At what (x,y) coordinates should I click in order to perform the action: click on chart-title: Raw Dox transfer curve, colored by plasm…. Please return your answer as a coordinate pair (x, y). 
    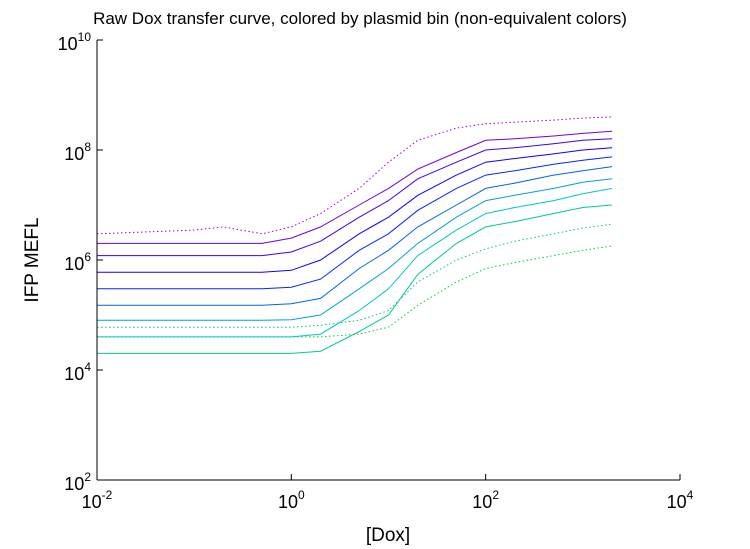
    Looking at the image, I should click on (360, 18).